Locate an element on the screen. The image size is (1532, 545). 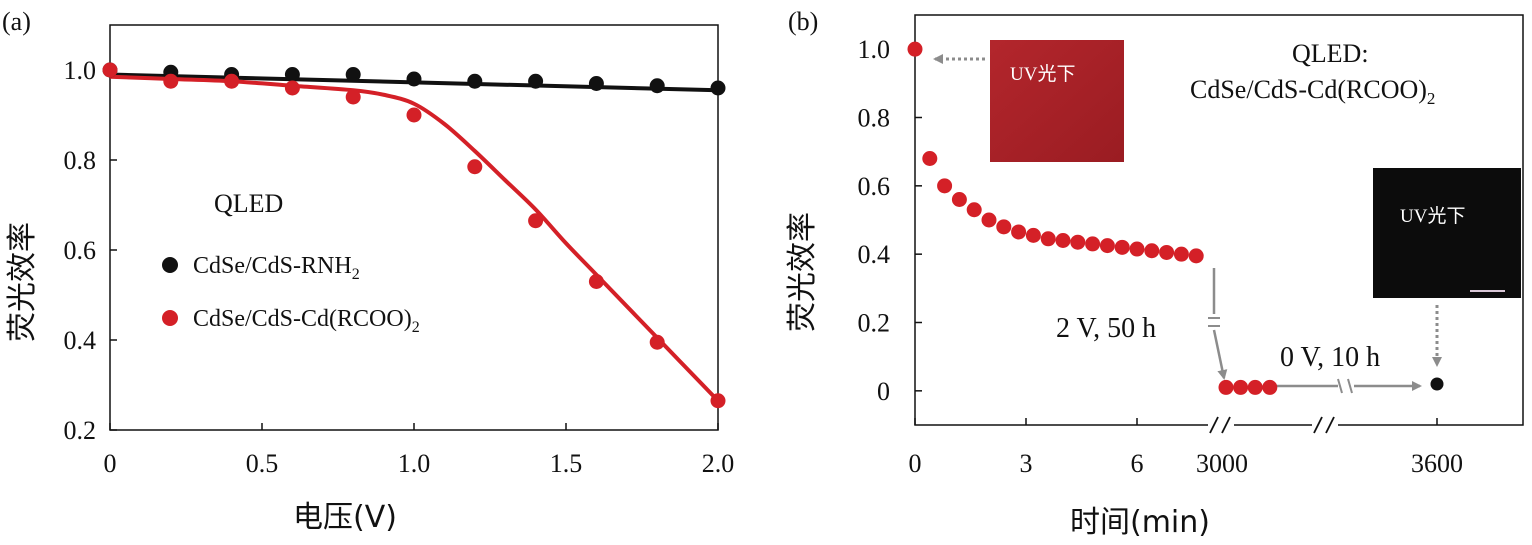
panel-b-x-axis-label: 时间(min) is located at coordinates (1140, 522).